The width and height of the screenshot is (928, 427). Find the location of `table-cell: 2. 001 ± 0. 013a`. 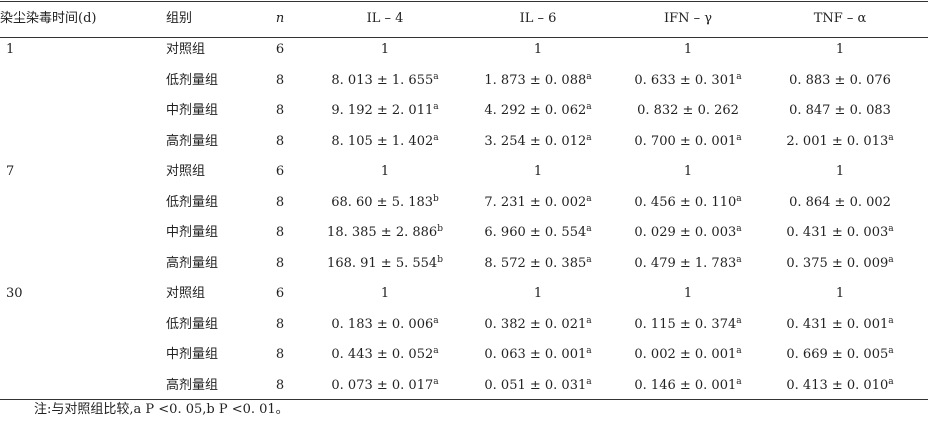

table-cell: 2. 001 ± 0. 013a is located at coordinates (839, 142).